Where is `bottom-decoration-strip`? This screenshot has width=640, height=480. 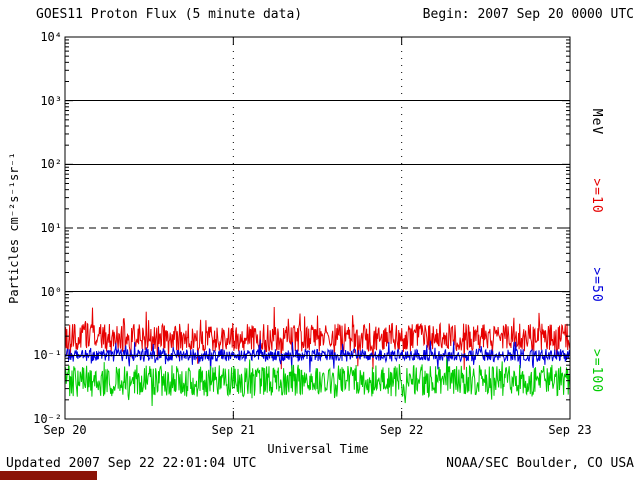 bottom-decoration-strip is located at coordinates (48, 475).